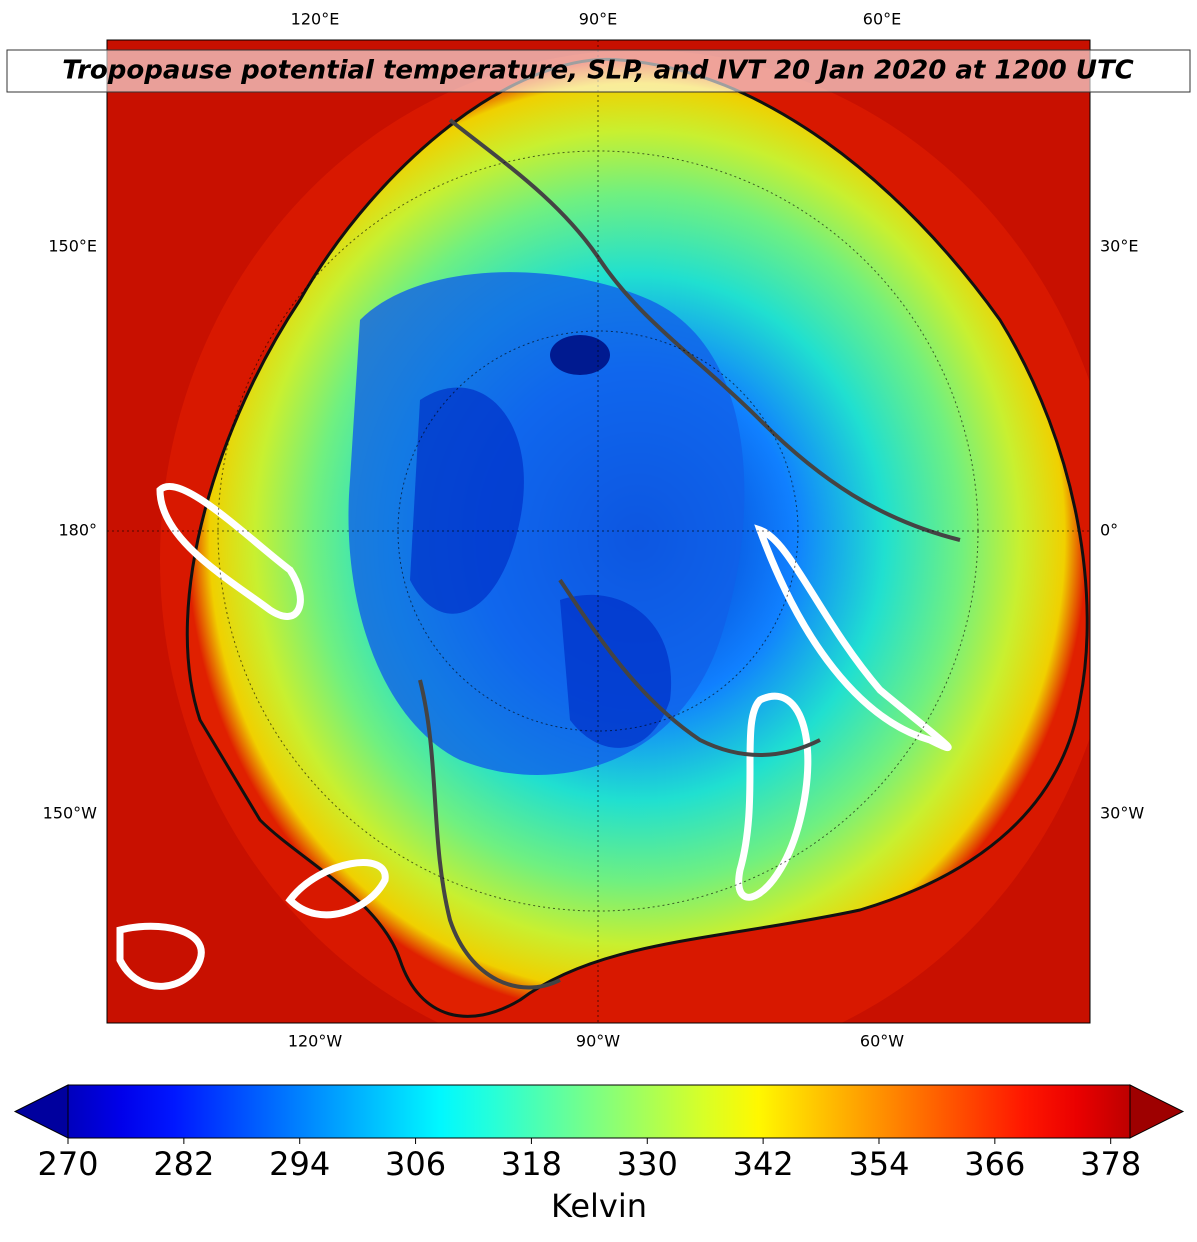 This screenshot has width=1197, height=1242. I want to click on colorbar-tick-label: 270, so click(67, 1164).